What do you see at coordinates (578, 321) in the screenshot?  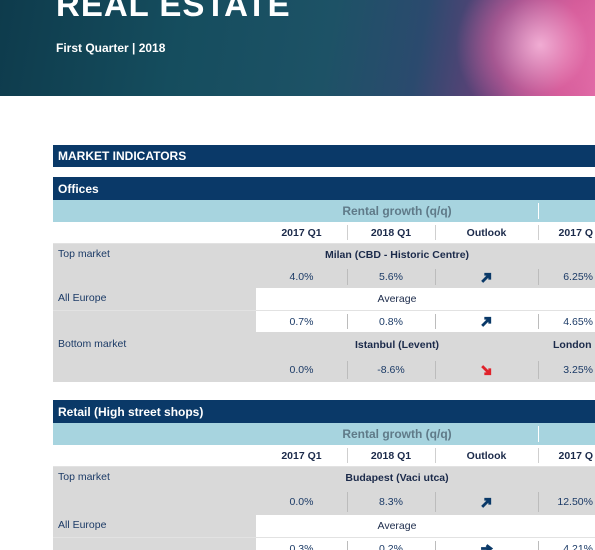 I see `value-extra: 4.65%` at bounding box center [578, 321].